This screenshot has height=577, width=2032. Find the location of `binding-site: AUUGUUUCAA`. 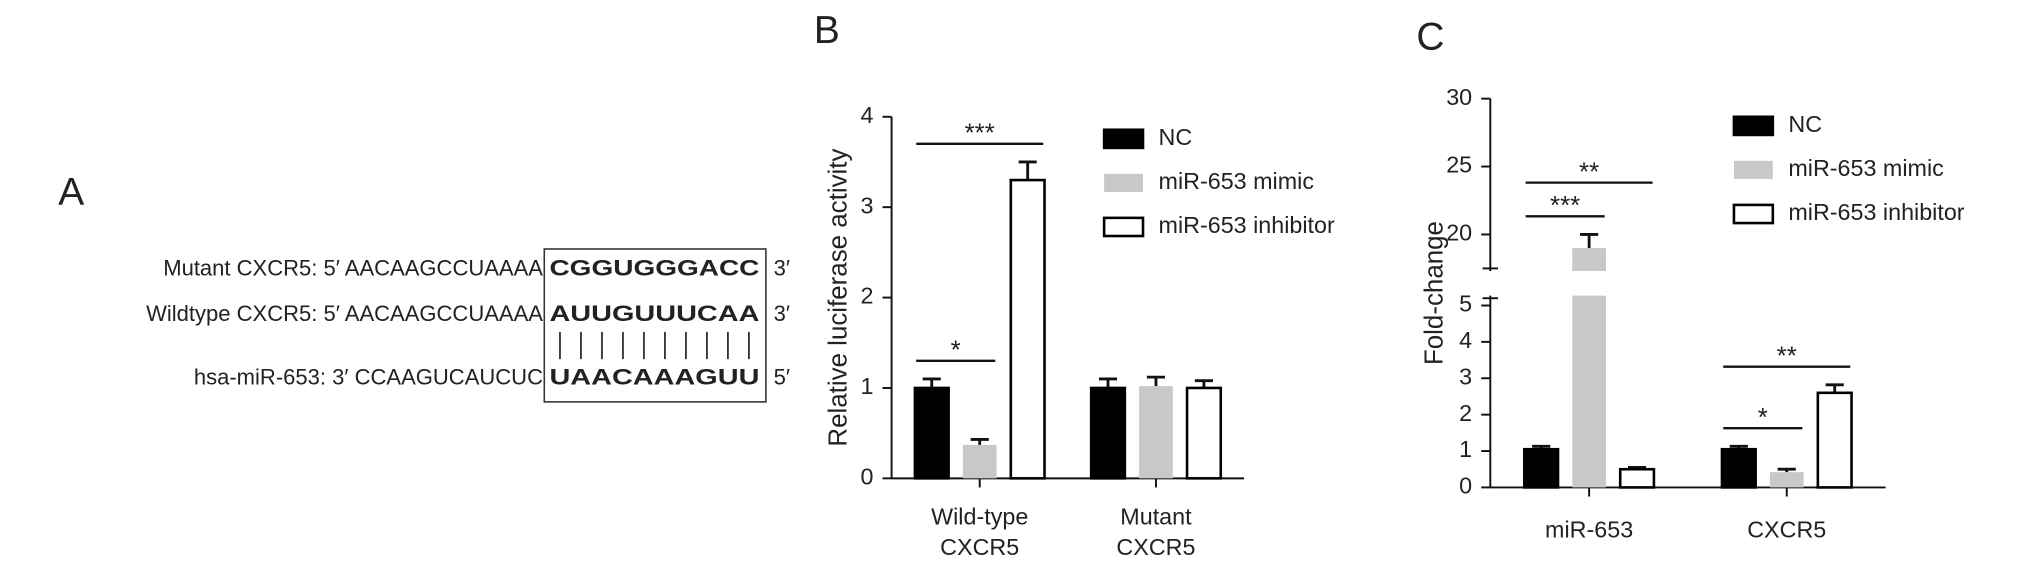

binding-site: AUUGUUUCAA is located at coordinates (654, 313).